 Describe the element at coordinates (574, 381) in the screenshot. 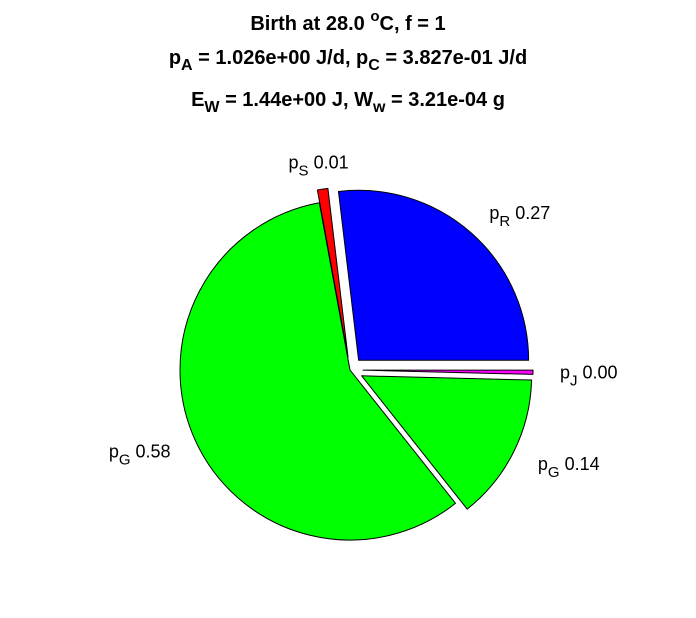

I see `slice-label-subscript: J` at that location.